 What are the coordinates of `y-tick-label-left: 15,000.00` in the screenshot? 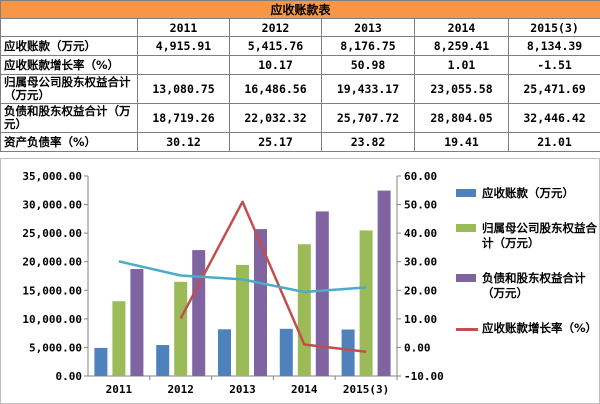 It's located at (52, 290).